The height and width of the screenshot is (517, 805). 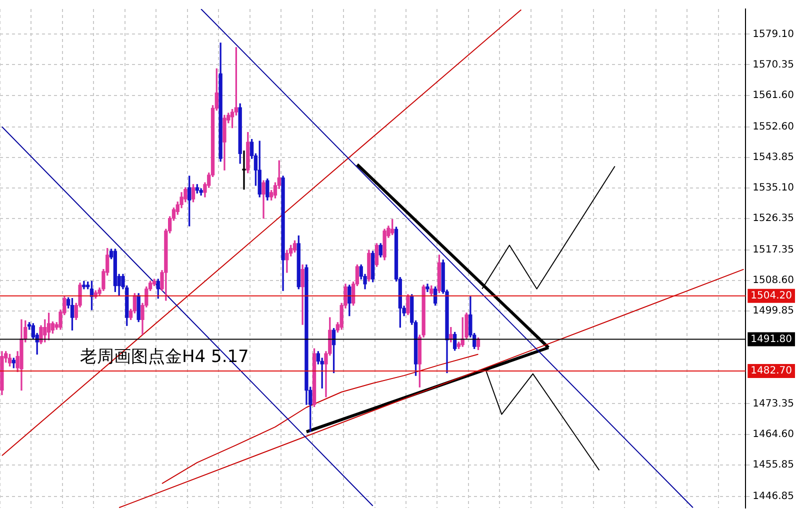 What do you see at coordinates (773, 280) in the screenshot?
I see `y-tick-label: 1508.60` at bounding box center [773, 280].